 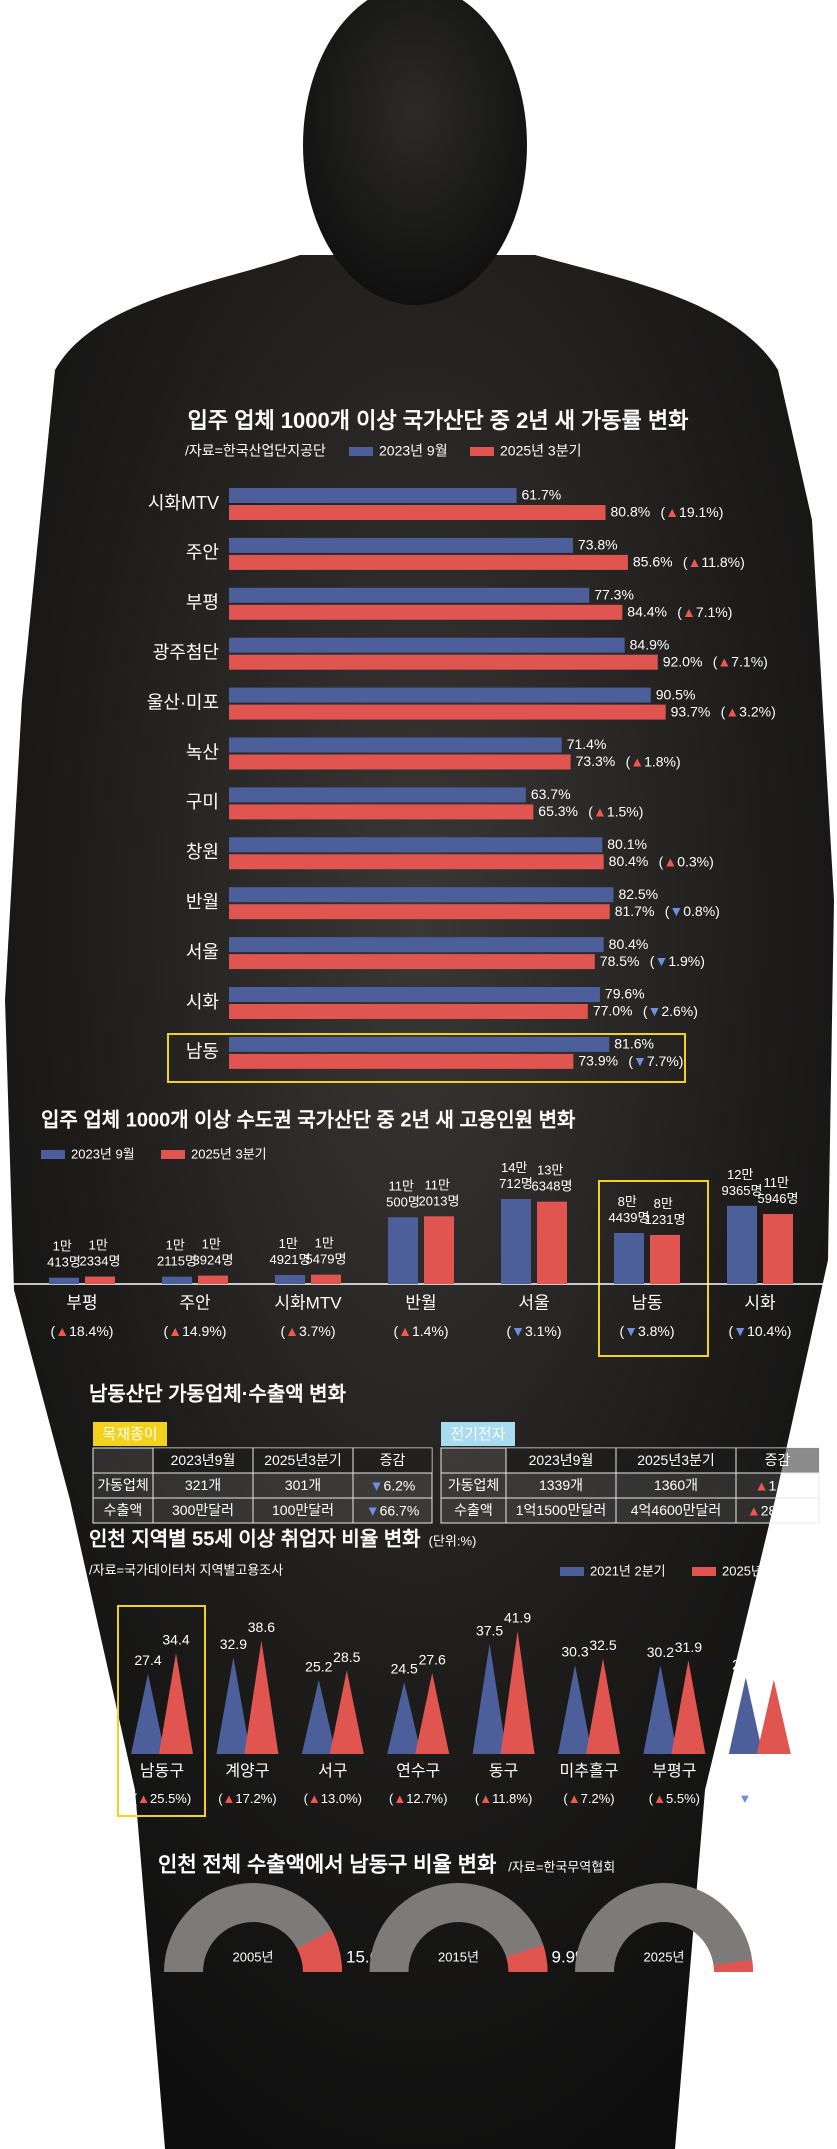 What do you see at coordinates (439, 1193) in the screenshot?
I see `value-label: 11만 2013명` at bounding box center [439, 1193].